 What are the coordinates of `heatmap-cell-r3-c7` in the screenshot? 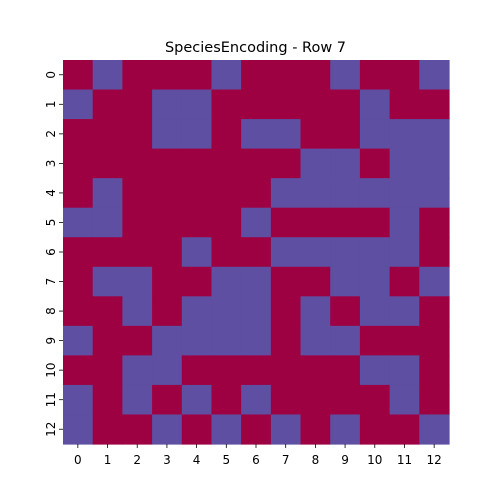 It's located at (286, 163).